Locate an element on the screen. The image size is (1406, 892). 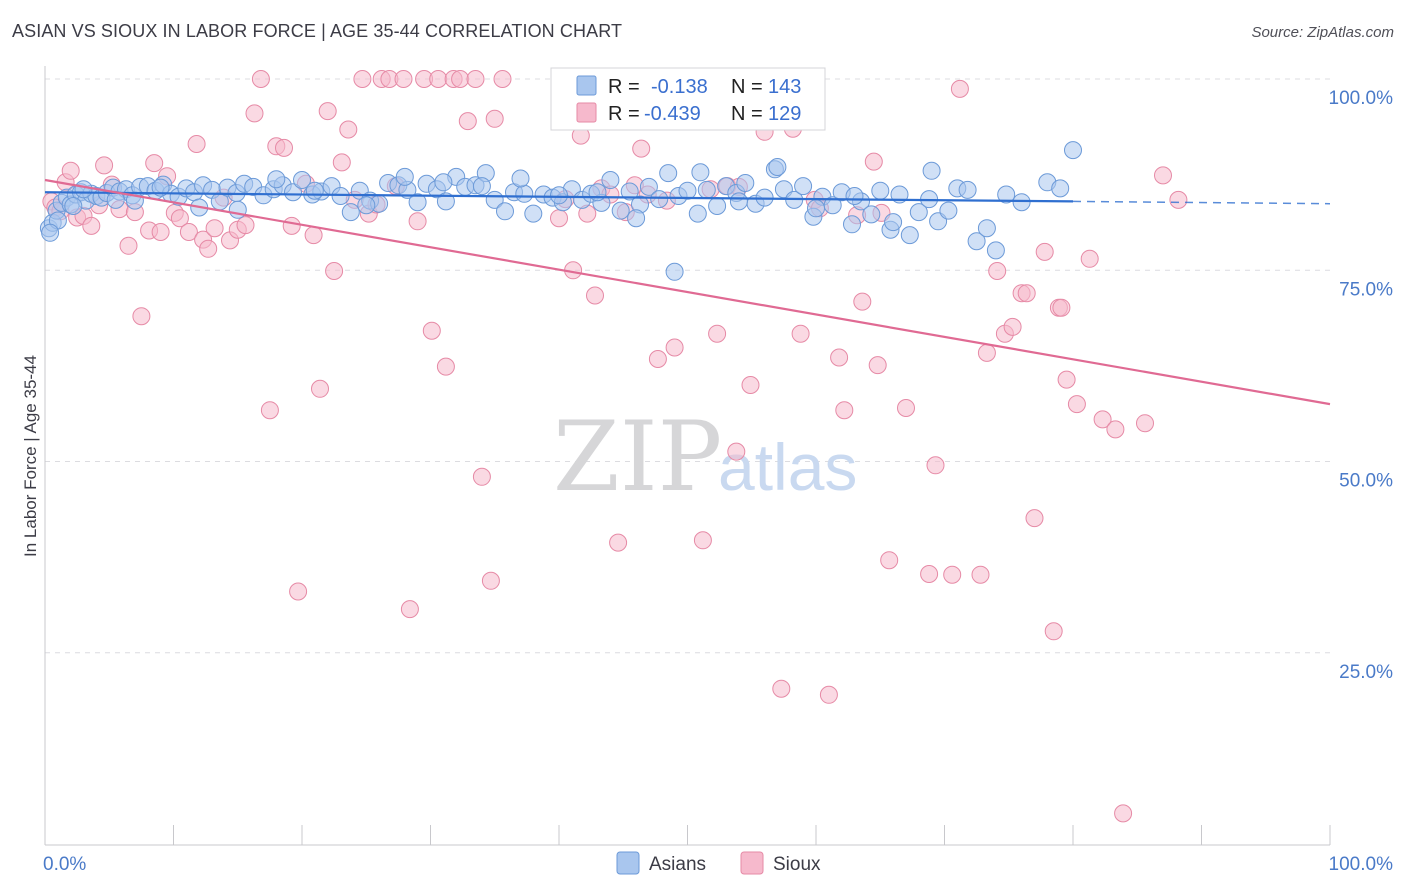
asians-n-label: N = is located at coordinates (747, 87).